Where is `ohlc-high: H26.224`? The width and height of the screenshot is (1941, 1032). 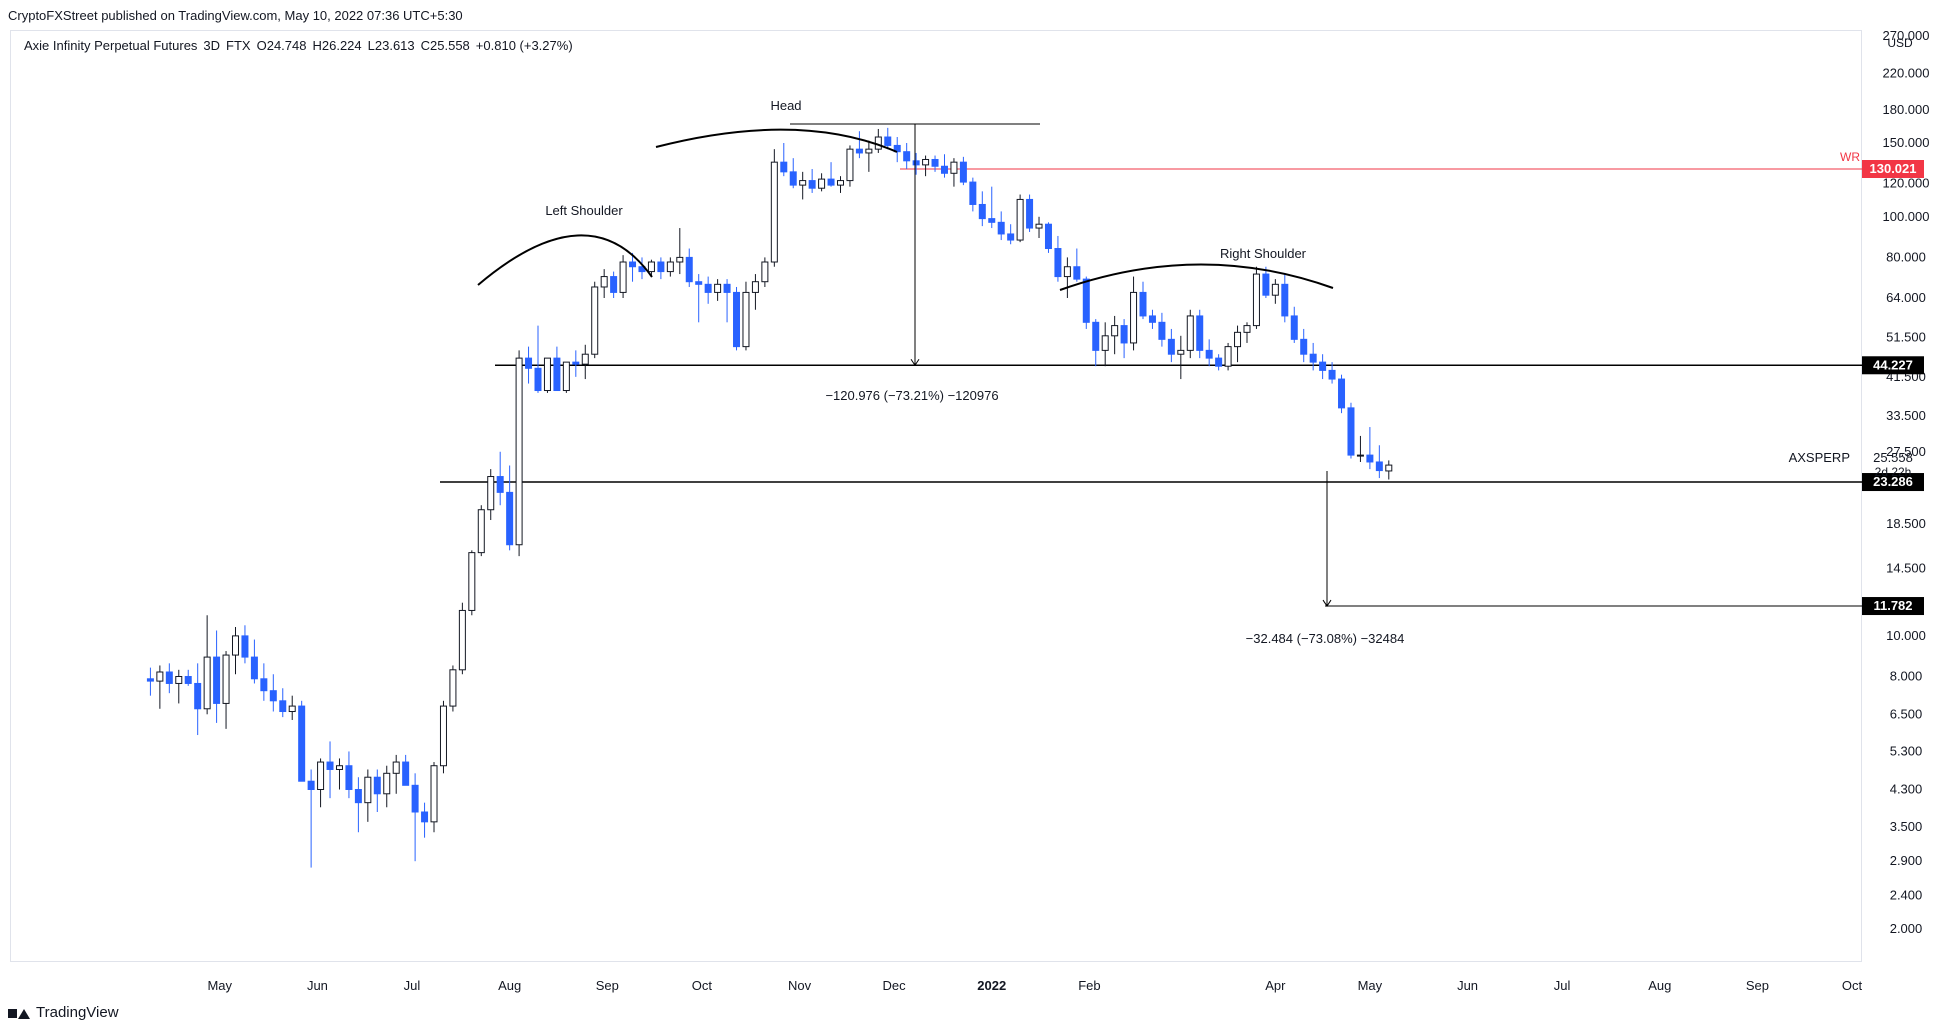 ohlc-high: H26.224 is located at coordinates (337, 45).